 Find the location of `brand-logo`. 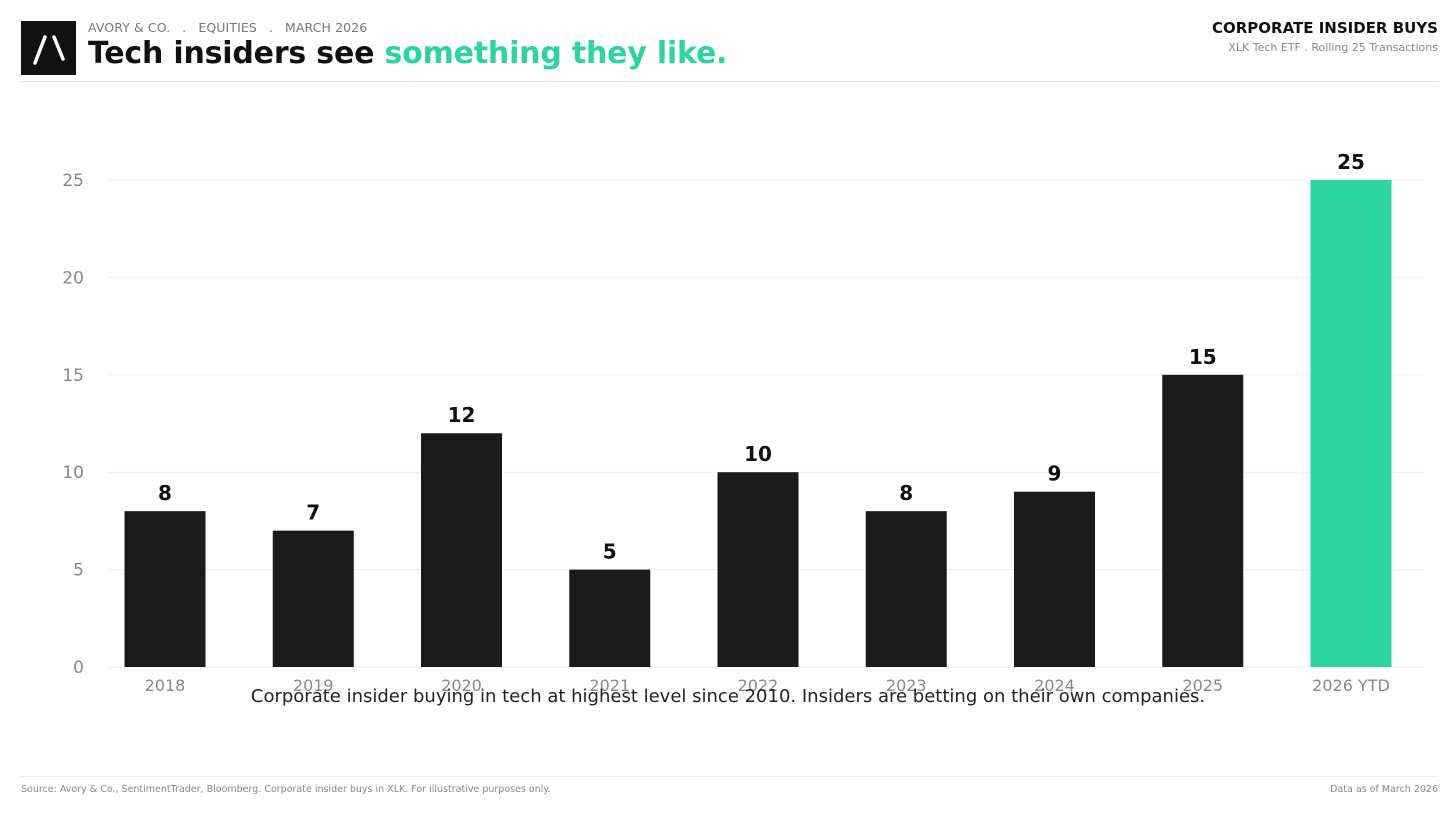

brand-logo is located at coordinates (48, 48).